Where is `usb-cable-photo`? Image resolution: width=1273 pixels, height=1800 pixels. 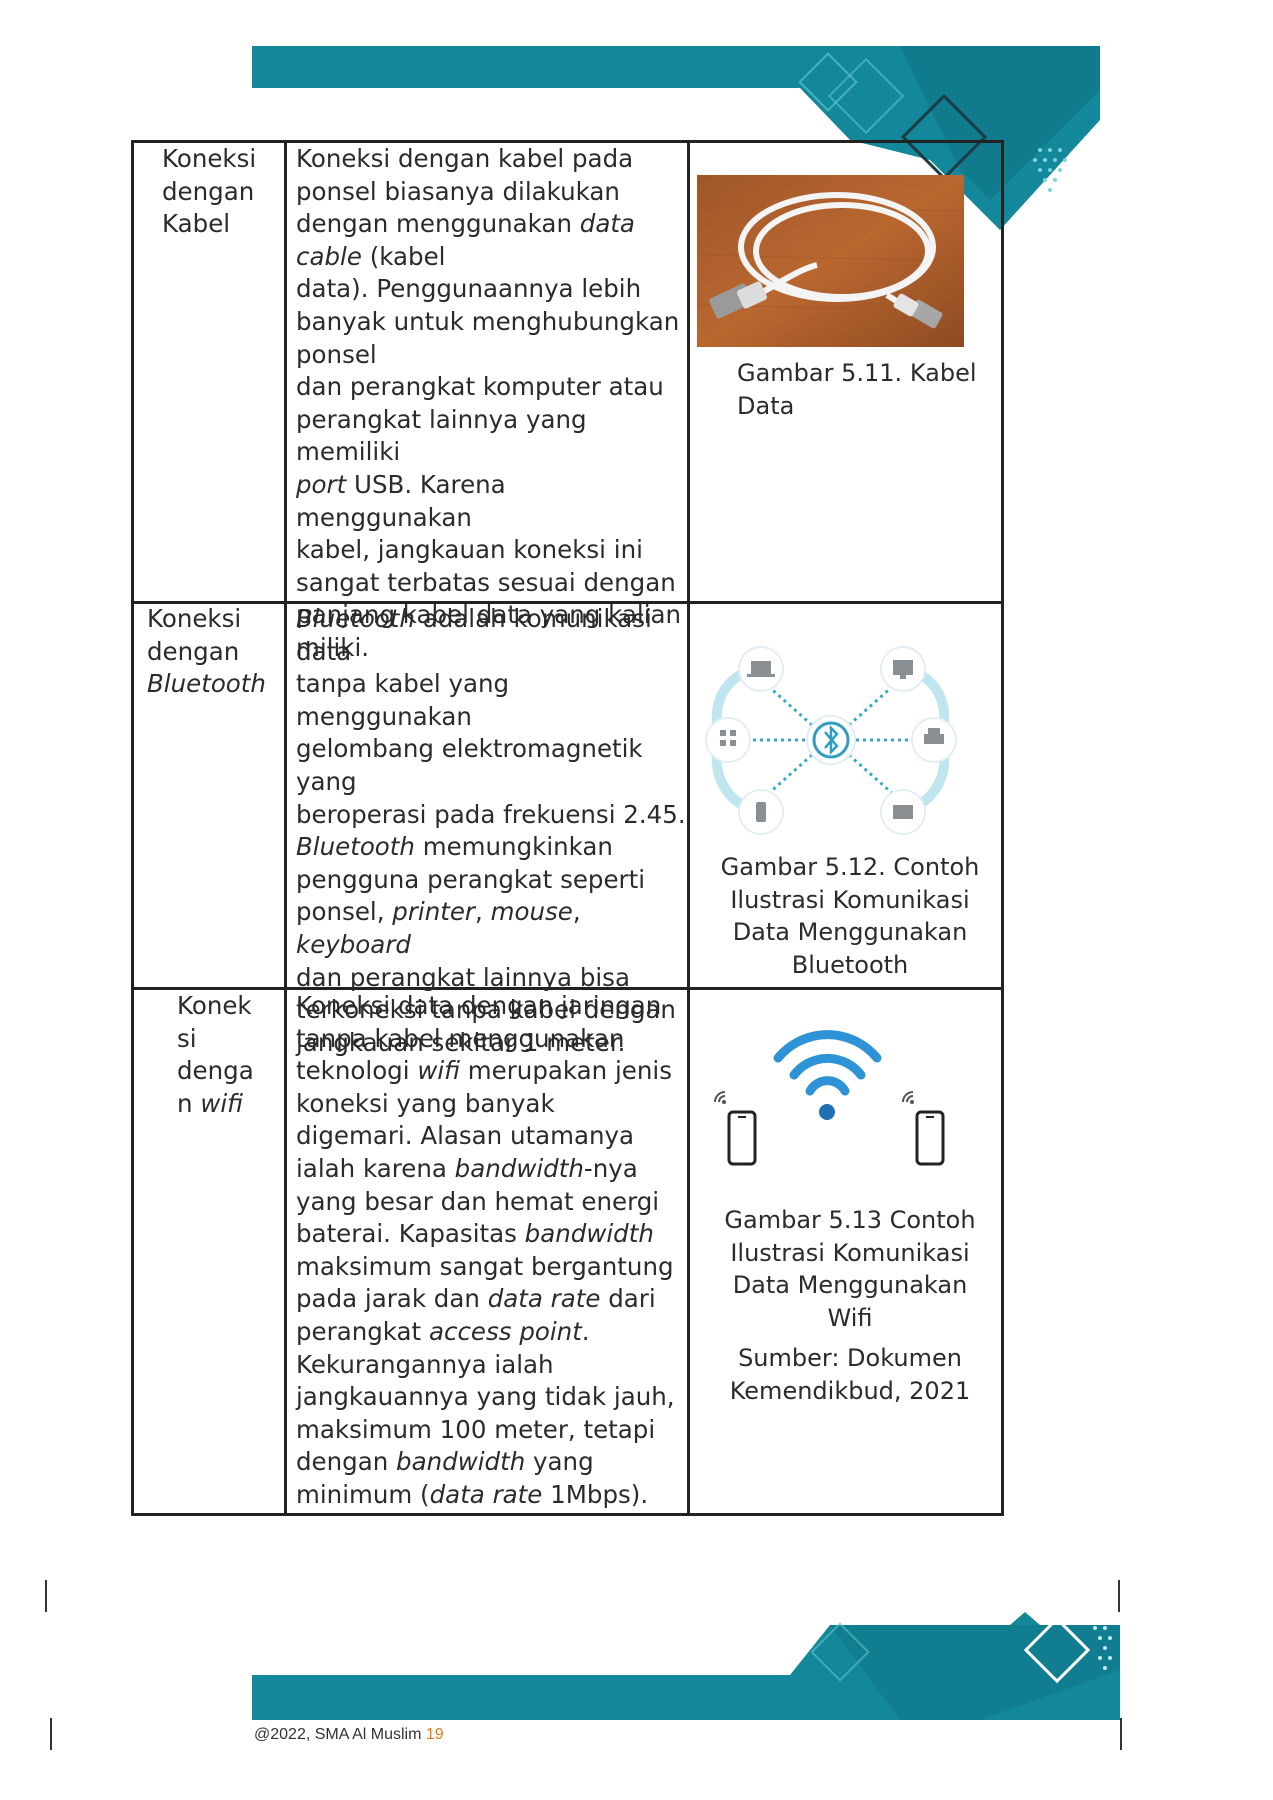
usb-cable-photo is located at coordinates (830, 261).